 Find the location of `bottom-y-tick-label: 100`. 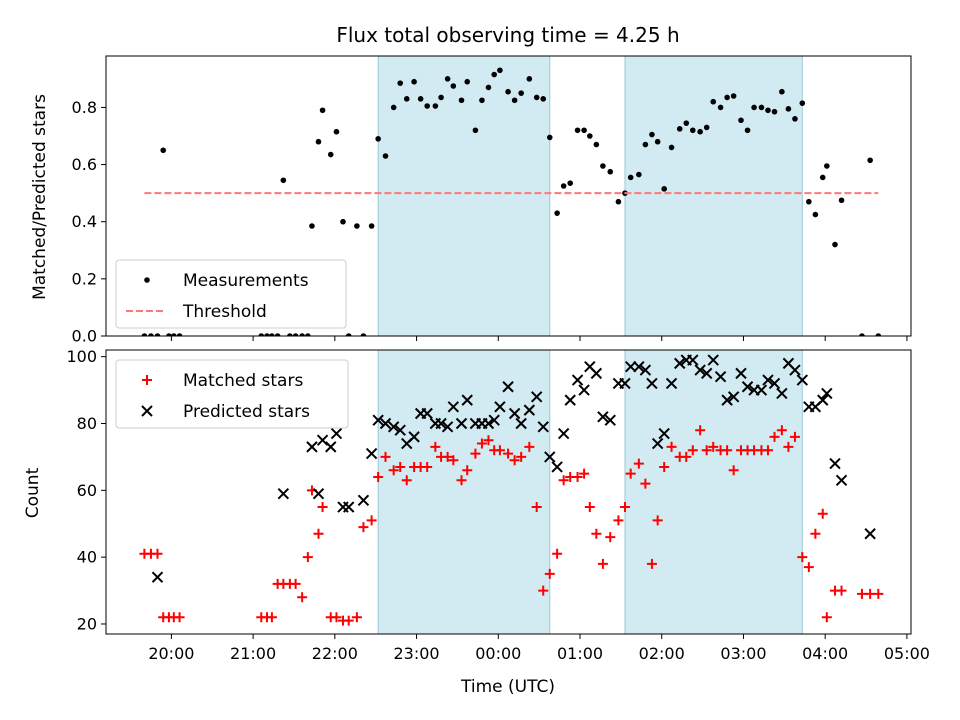

bottom-y-tick-label: 100 is located at coordinates (81, 356).